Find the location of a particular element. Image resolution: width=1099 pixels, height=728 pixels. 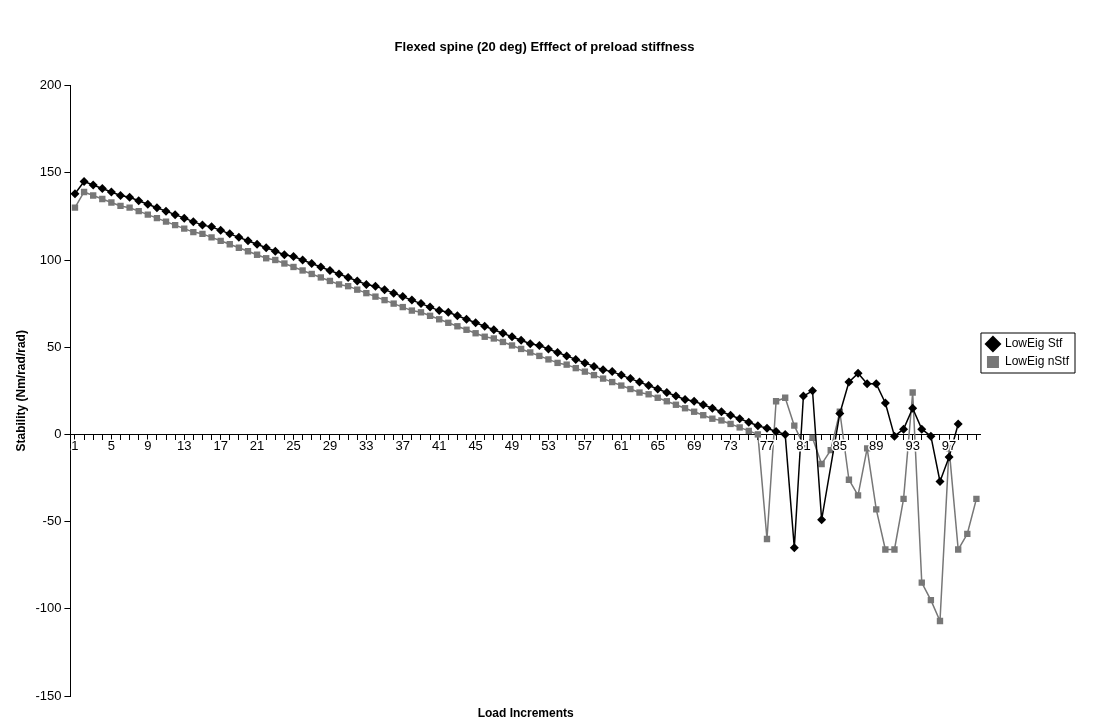

x-tick-label: 1 is located at coordinates (75, 446).